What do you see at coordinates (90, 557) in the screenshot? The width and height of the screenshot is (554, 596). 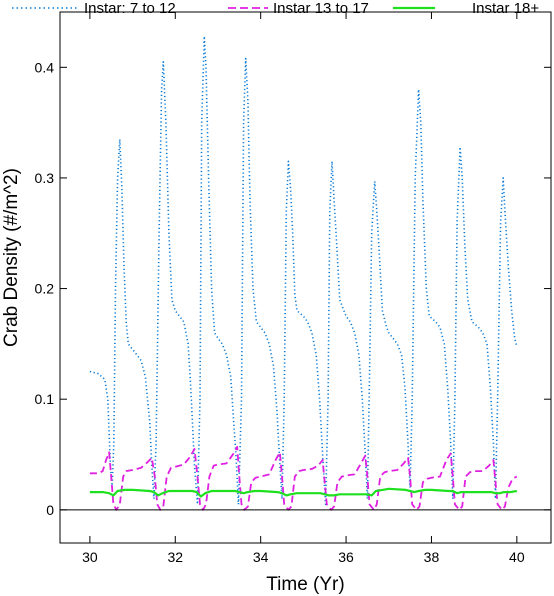 I see `x-tick-label: 30` at bounding box center [90, 557].